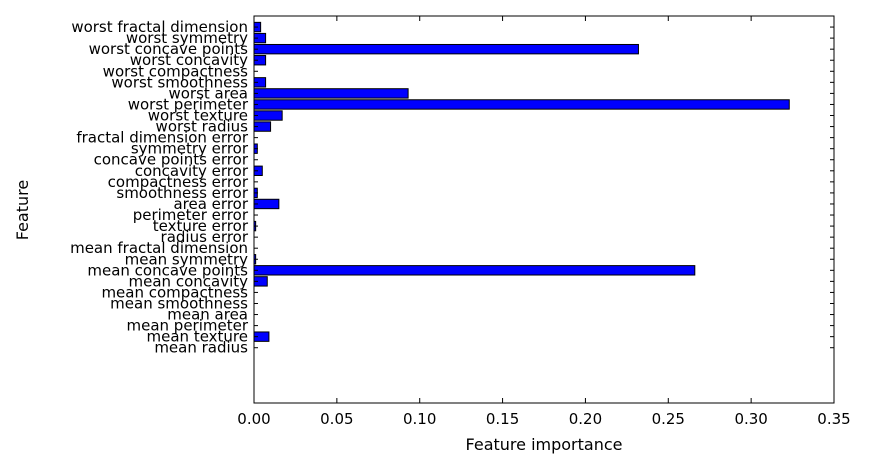 The width and height of the screenshot is (873, 459). What do you see at coordinates (585, 419) in the screenshot?
I see `x-tick-label: 0.20` at bounding box center [585, 419].